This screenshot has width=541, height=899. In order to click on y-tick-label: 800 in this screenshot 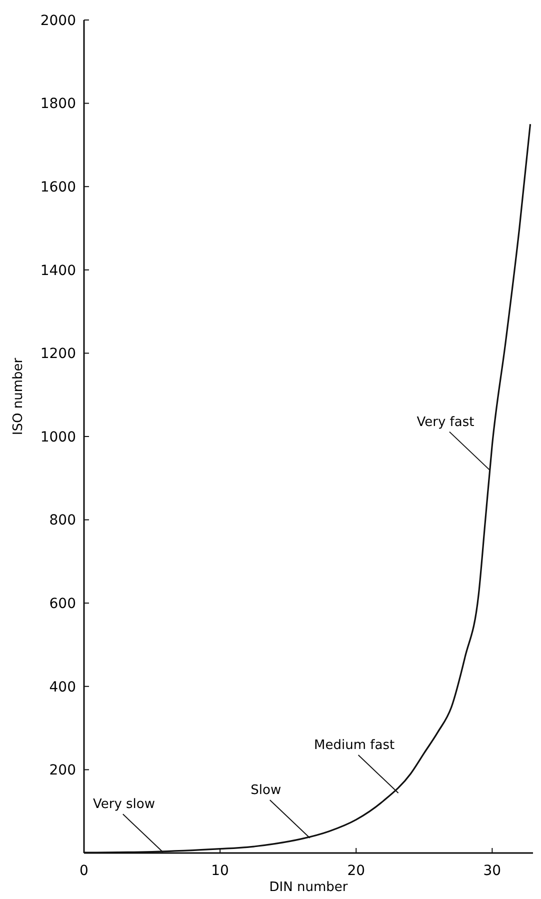, I will do `click(62, 520)`.